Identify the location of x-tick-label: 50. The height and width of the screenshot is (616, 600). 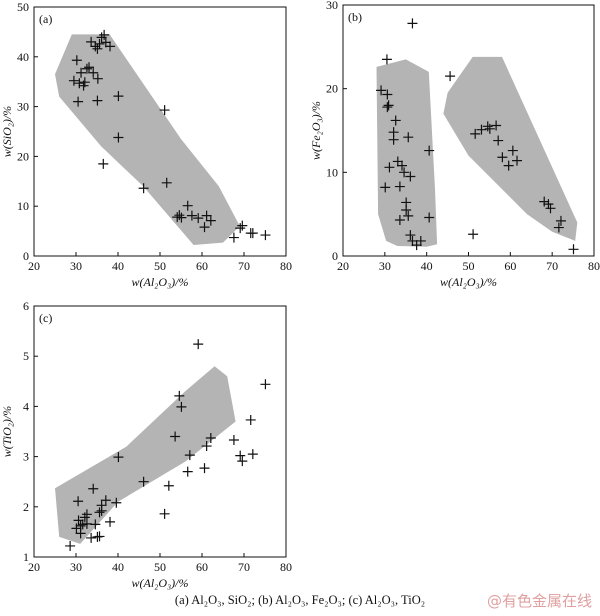
(469, 266).